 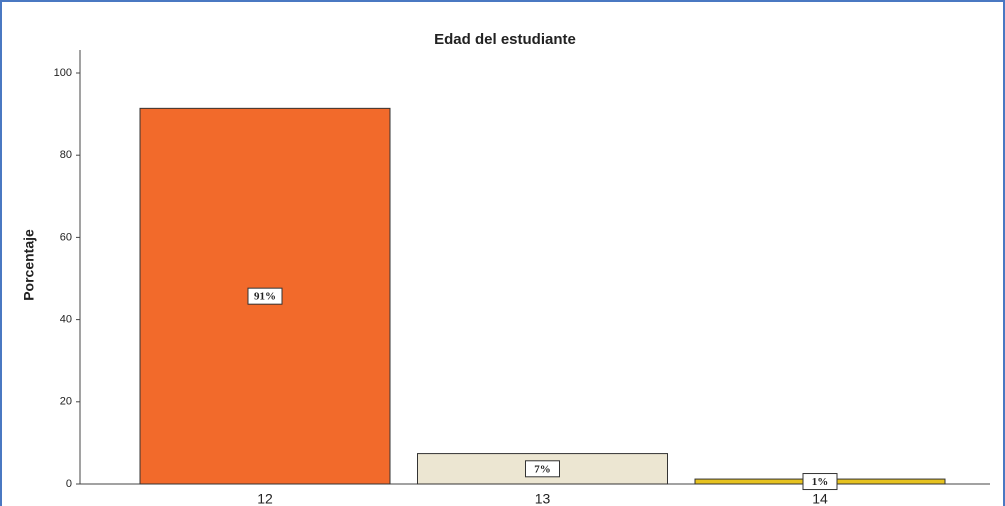 I want to click on chart-title: Edad del estudiante, so click(x=505, y=39).